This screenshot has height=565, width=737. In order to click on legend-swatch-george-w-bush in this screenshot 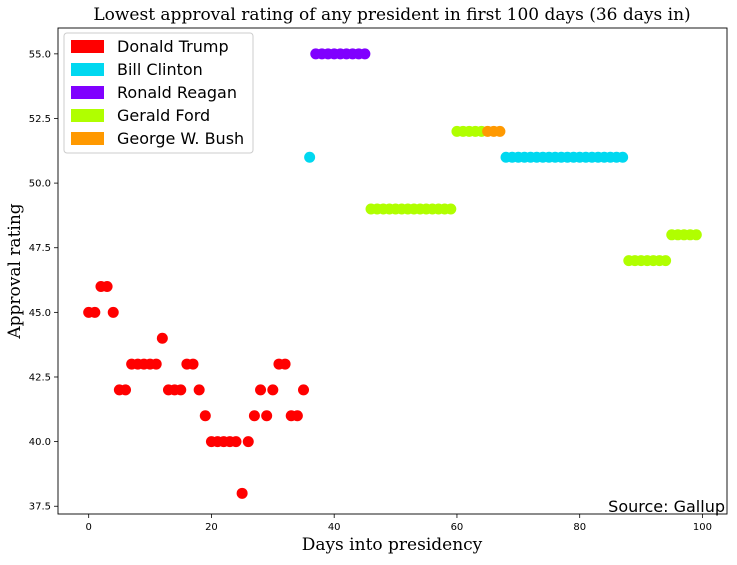, I will do `click(87, 138)`.